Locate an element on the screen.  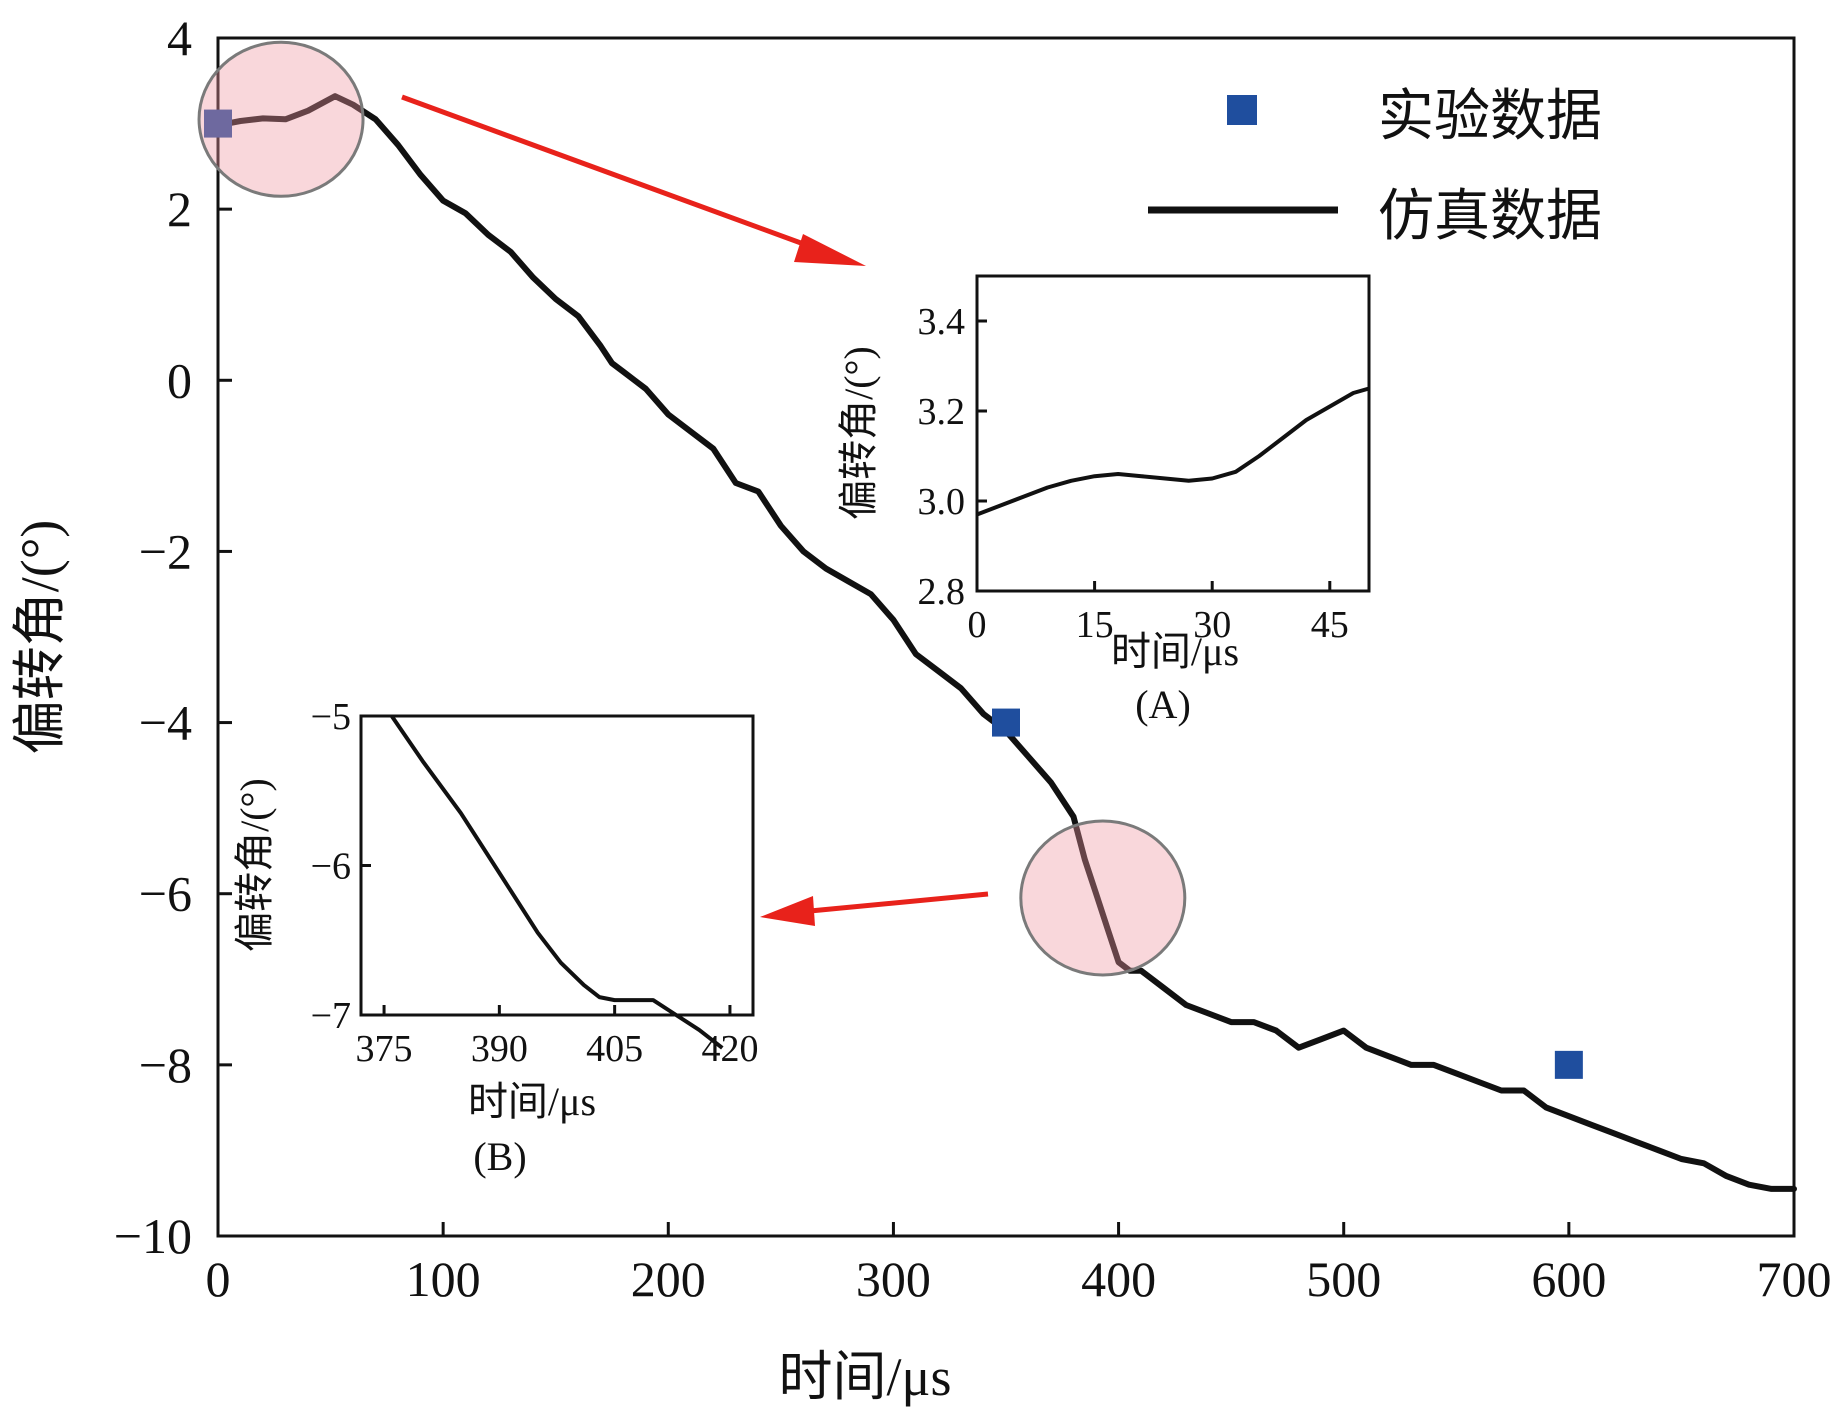
inset-b-y-tick-label-0: −5 is located at coordinates (331, 717).